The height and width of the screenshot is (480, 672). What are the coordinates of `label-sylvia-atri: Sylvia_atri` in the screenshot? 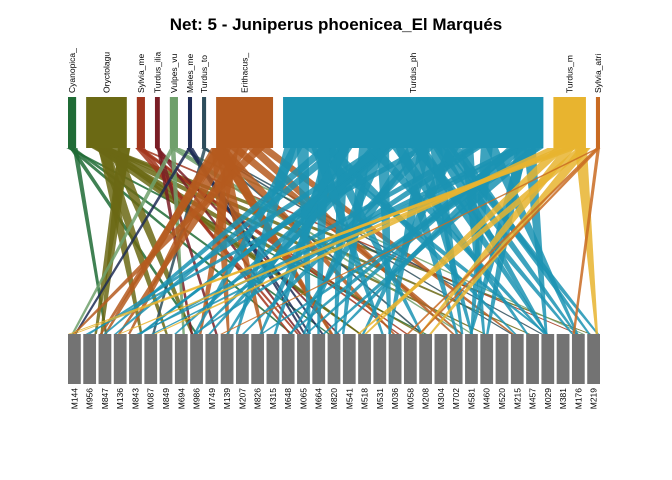 It's located at (598, 73).